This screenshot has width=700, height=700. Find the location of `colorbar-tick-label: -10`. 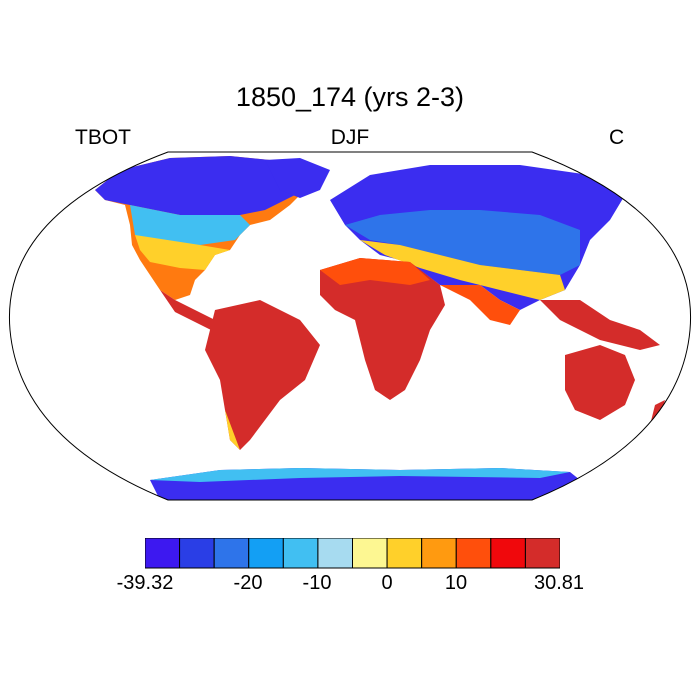

colorbar-tick-label: -10 is located at coordinates (317, 583).